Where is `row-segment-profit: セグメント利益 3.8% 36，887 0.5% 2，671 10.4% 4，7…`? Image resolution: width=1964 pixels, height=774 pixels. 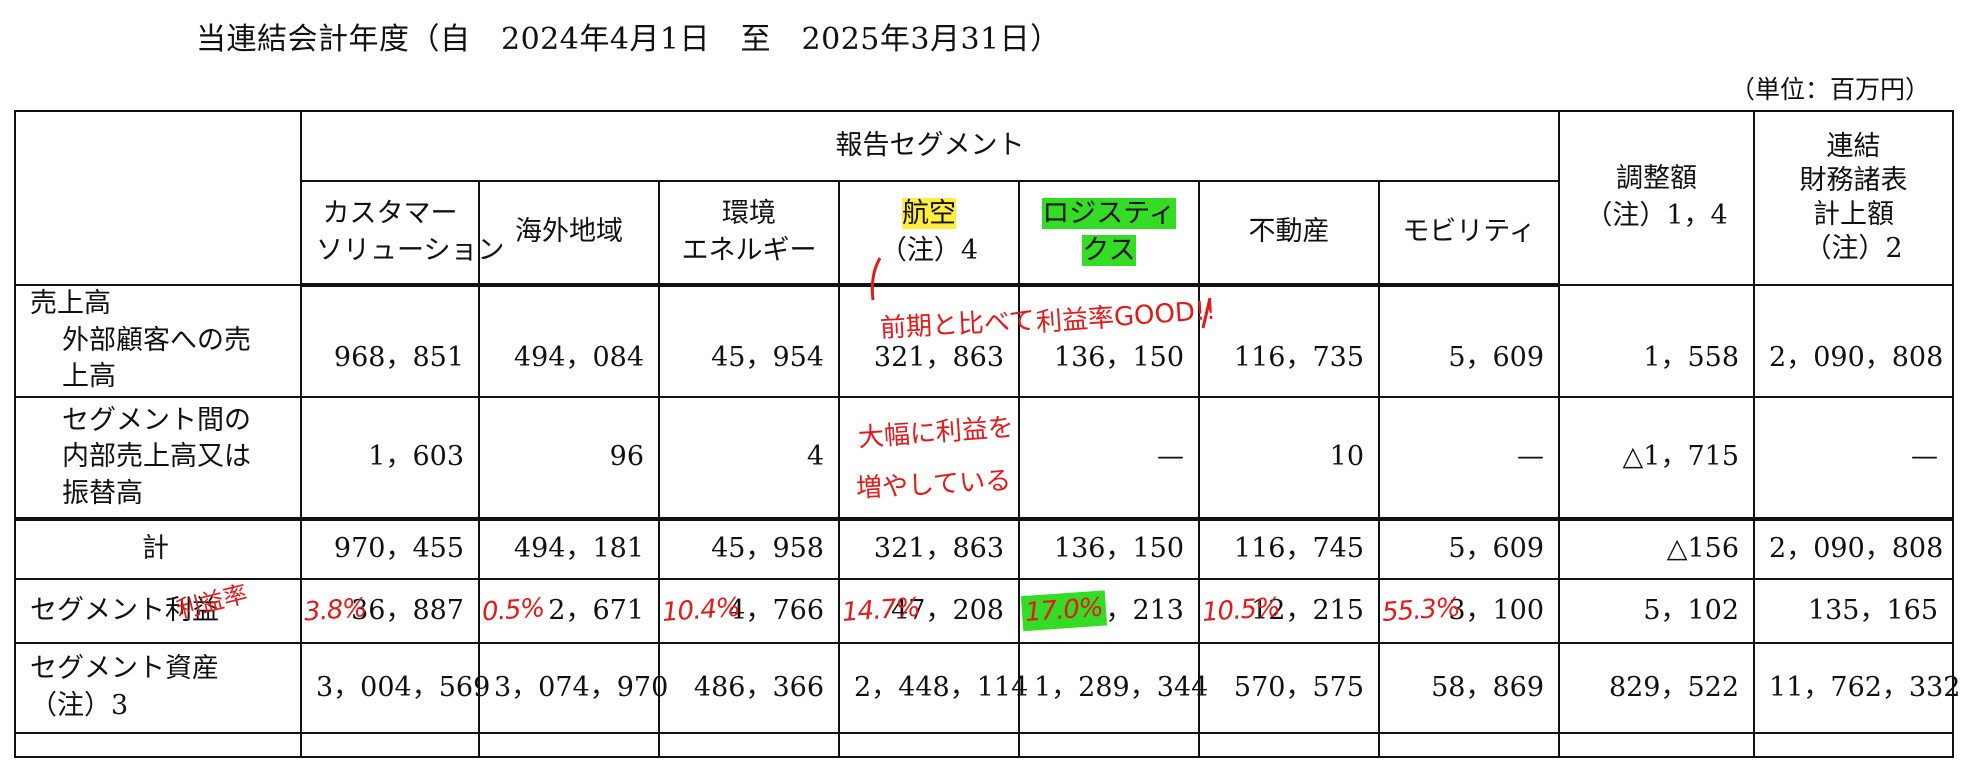 row-segment-profit: セグメント利益 3.8% 36，887 0.5% 2，671 10.4% 4，7… is located at coordinates (984, 611).